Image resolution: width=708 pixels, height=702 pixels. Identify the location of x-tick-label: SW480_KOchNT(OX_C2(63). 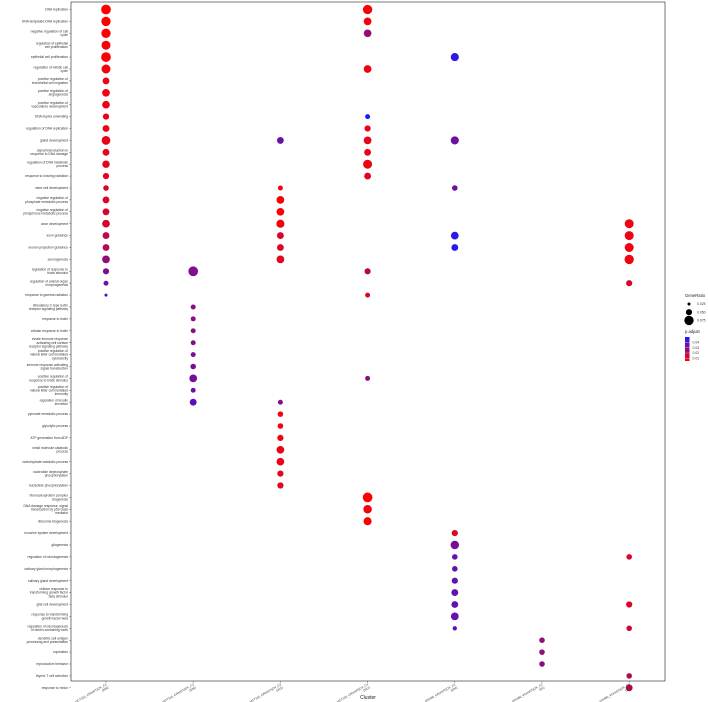
(528, 692).